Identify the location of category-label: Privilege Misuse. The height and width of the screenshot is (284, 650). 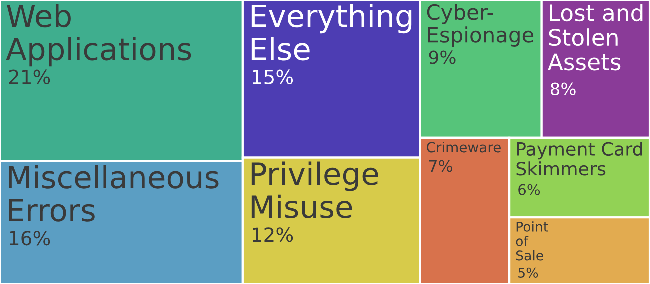
(315, 190).